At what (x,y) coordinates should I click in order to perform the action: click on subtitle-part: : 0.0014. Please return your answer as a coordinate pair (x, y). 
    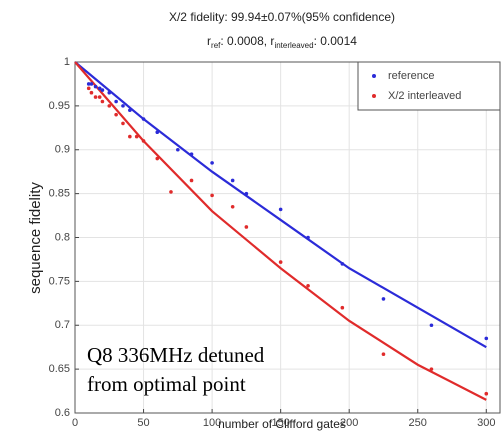
    Looking at the image, I should click on (336, 41).